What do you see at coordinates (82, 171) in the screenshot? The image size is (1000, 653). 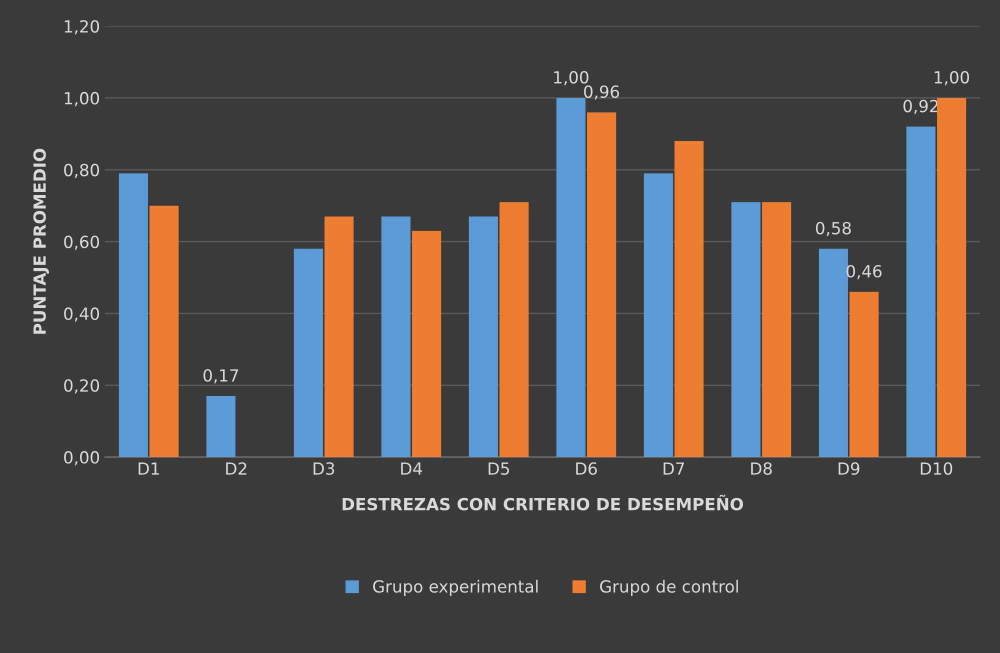 I see `y-tick-label: 0,80` at bounding box center [82, 171].